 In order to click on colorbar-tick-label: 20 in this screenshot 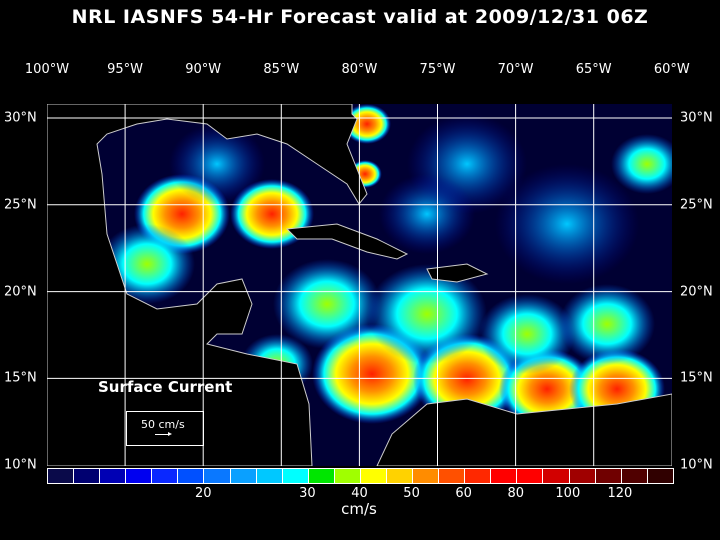, I will do `click(203, 493)`.